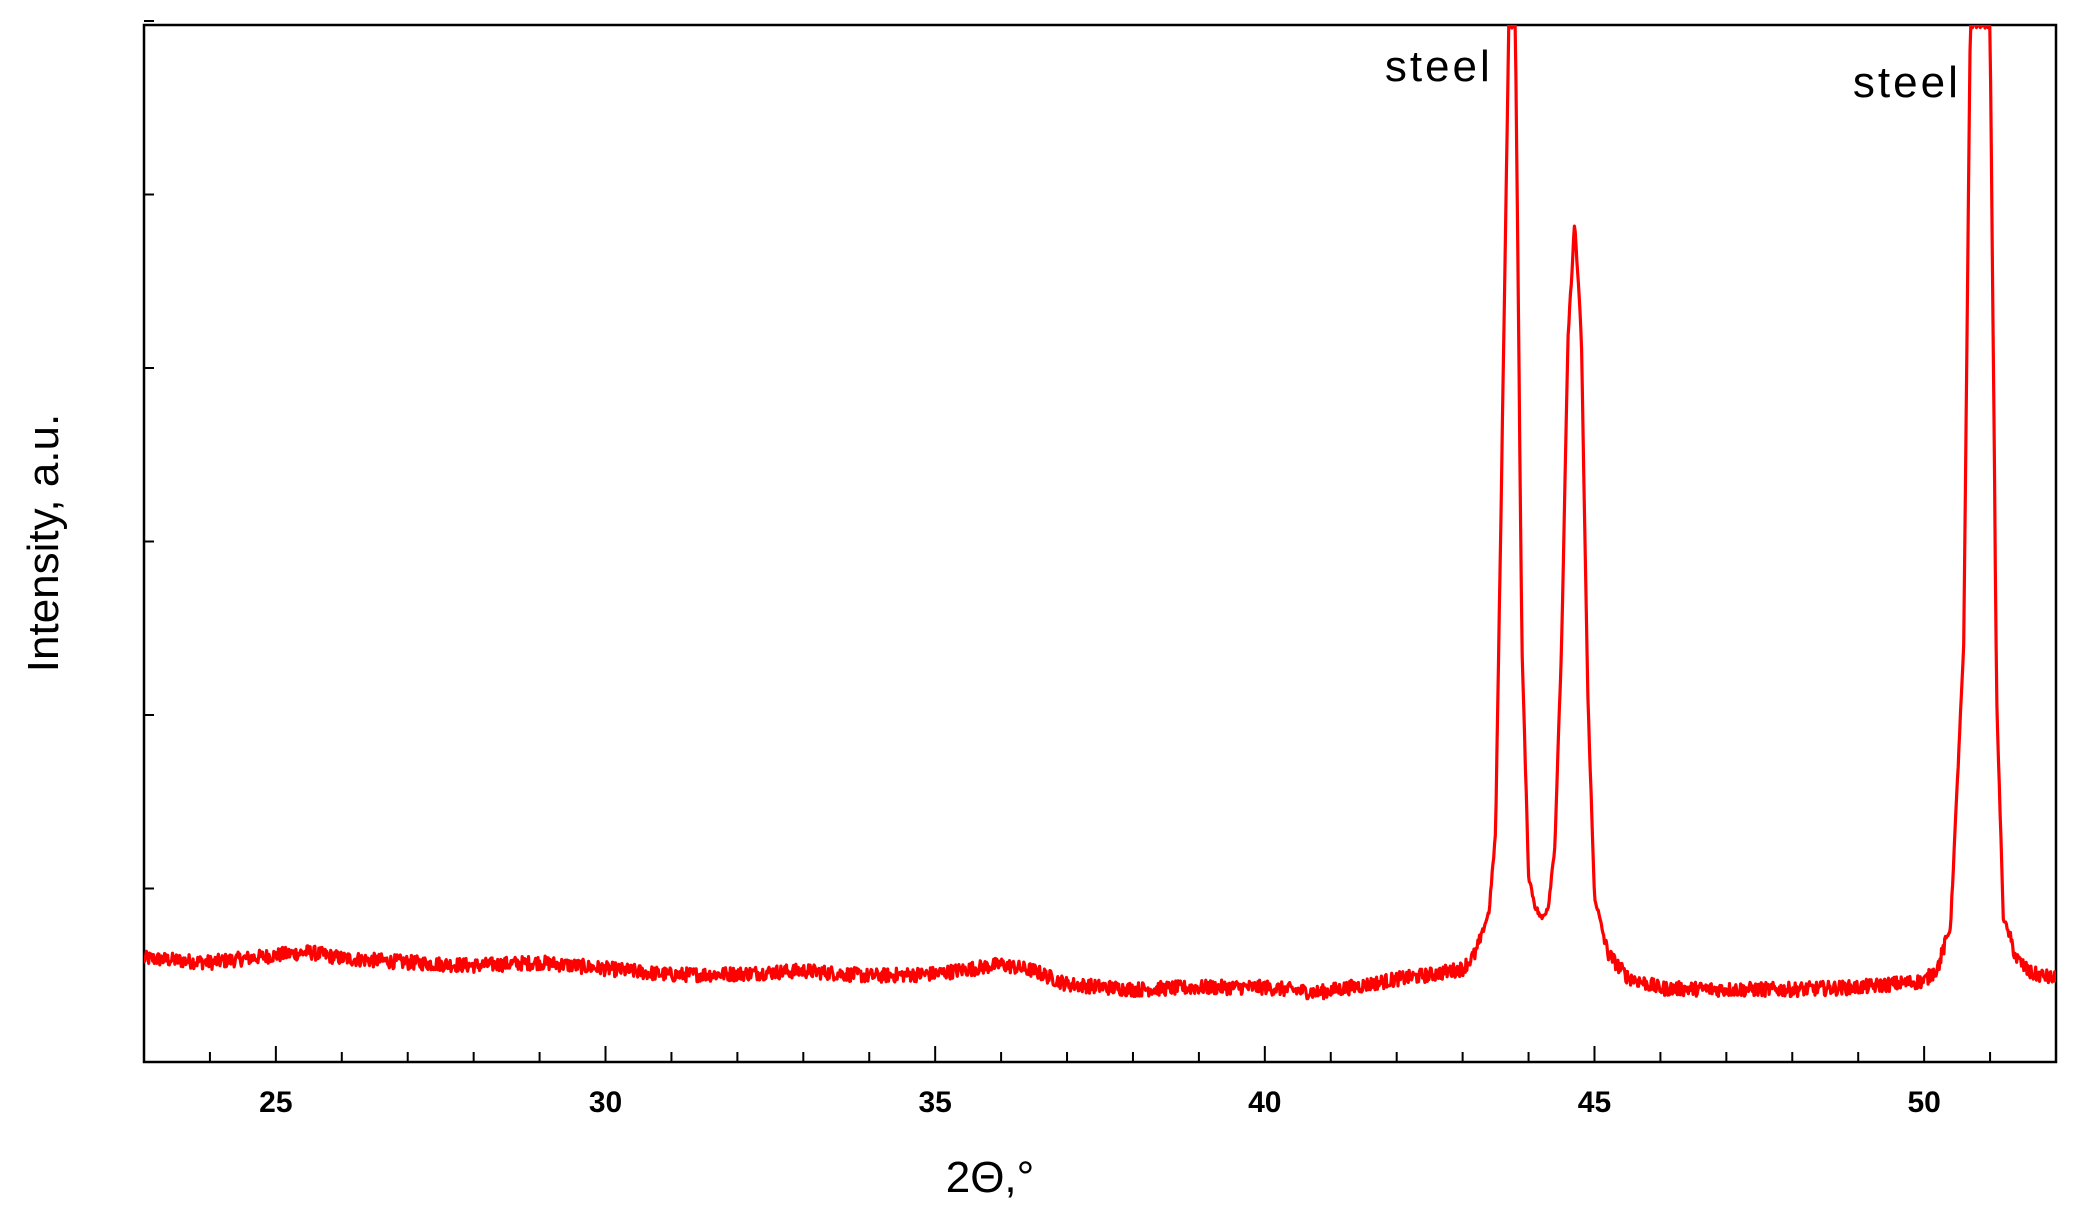 This screenshot has width=2076, height=1227. Describe the element at coordinates (43, 543) in the screenshot. I see `y-axis-title: Intensity, a.u.` at that location.